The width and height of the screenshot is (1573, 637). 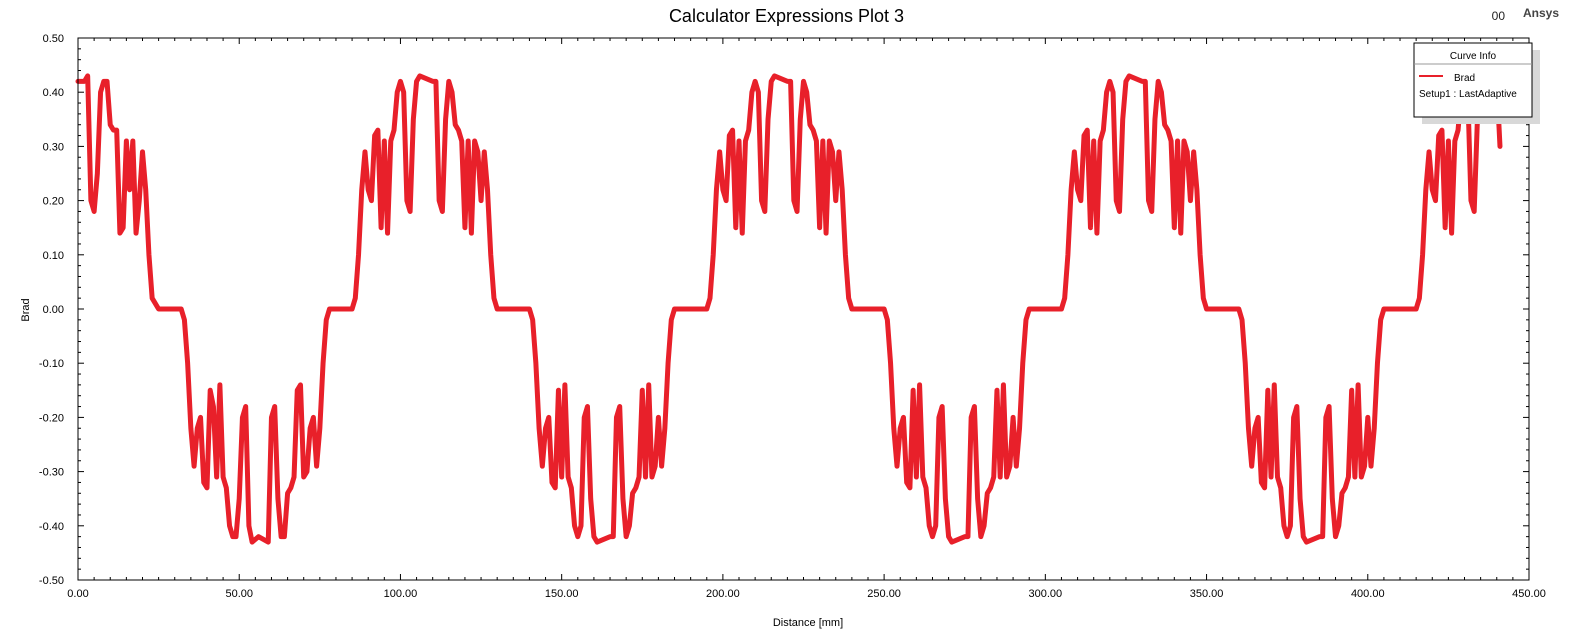 What do you see at coordinates (51, 527) in the screenshot?
I see `y-tick-label: -0.40` at bounding box center [51, 527].